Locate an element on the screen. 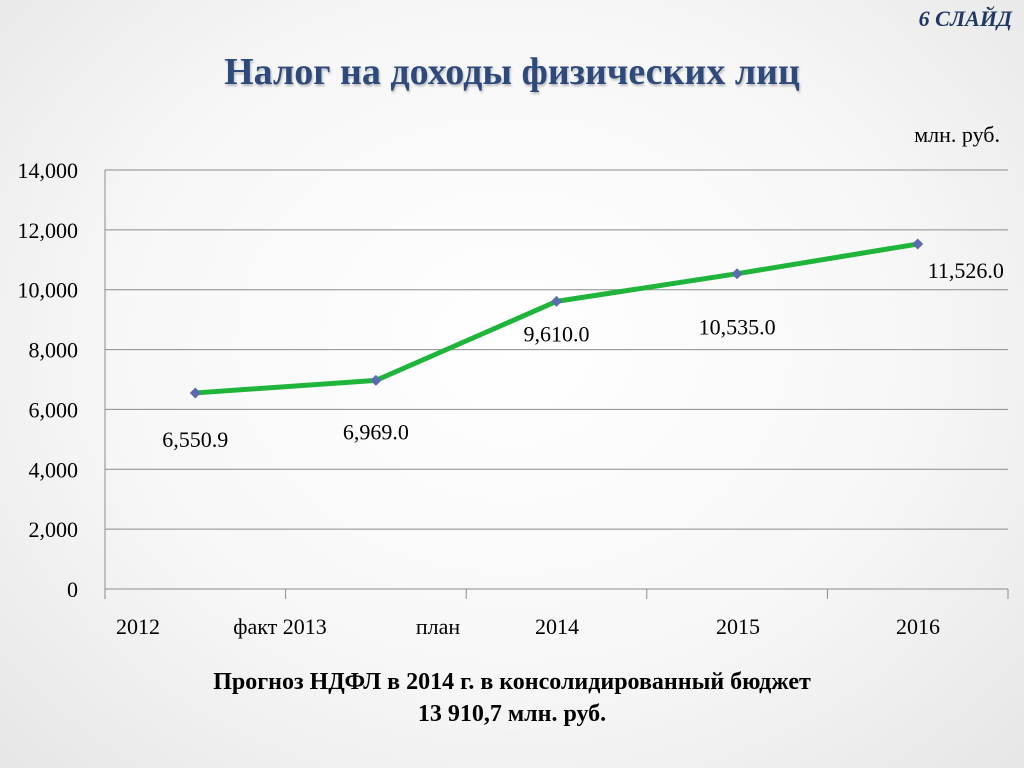  footer-line-2: 13 910,7 млн. руб. is located at coordinates (512, 714).